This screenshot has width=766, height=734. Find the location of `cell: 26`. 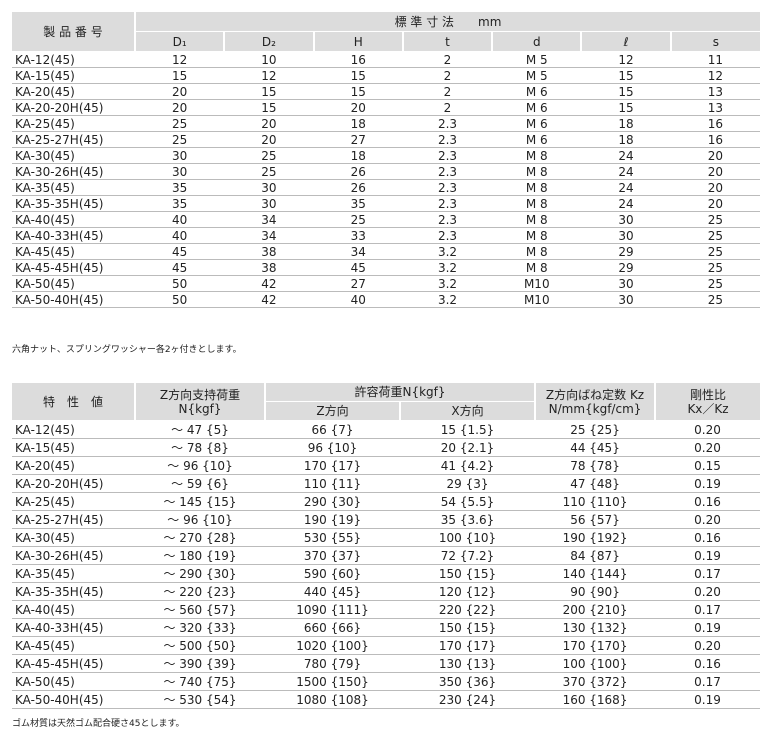

cell: 26 is located at coordinates (358, 171).